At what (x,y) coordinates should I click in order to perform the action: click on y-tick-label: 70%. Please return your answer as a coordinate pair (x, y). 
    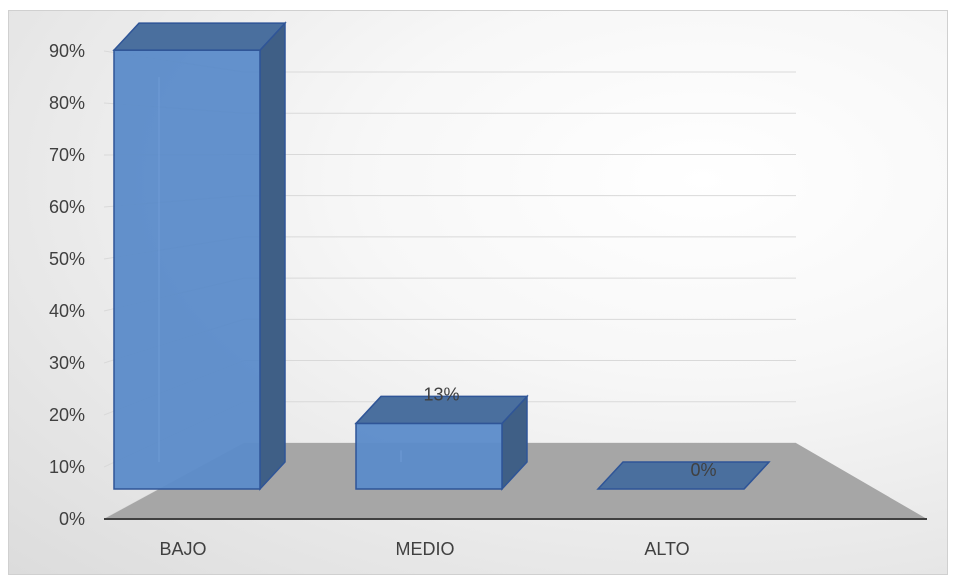
    Looking at the image, I should click on (67, 155).